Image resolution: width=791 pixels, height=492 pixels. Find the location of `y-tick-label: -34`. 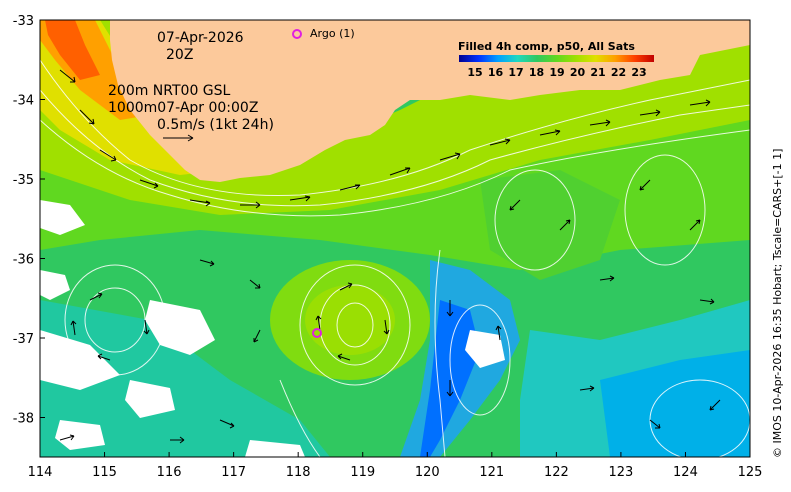

y-tick-label: -34 is located at coordinates (23, 101).